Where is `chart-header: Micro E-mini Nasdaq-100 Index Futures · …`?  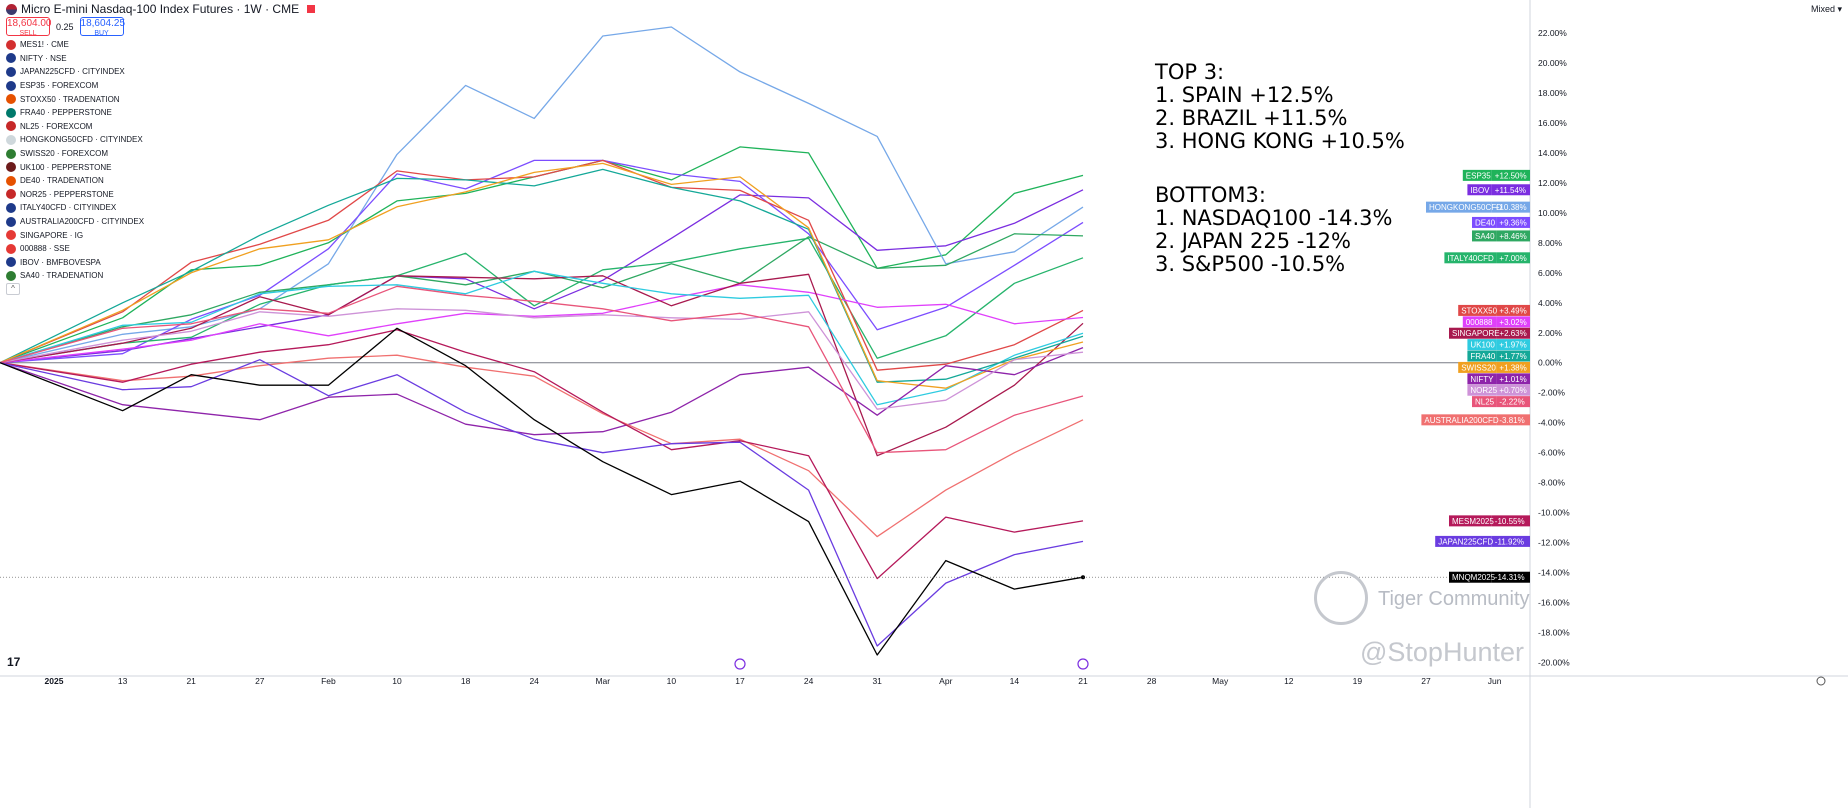 chart-header: Micro E-mini Nasdaq-100 Index Futures · … is located at coordinates (161, 9).